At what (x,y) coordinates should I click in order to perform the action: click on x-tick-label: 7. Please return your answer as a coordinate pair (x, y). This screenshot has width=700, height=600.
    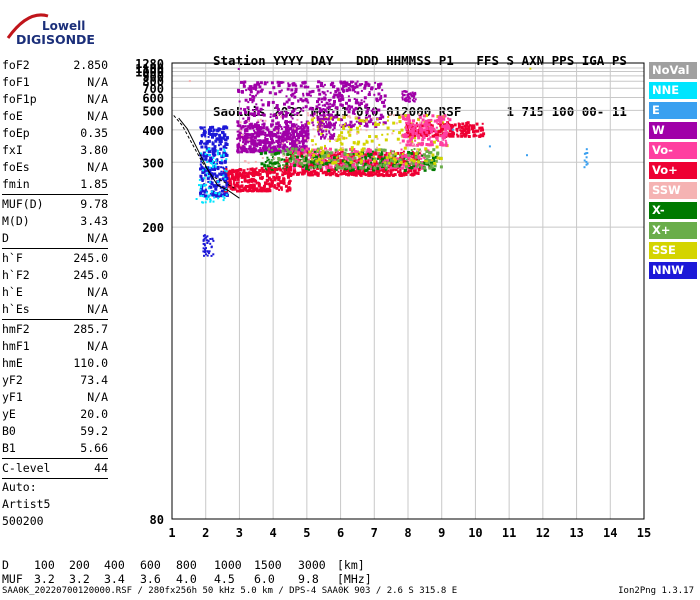
    Looking at the image, I should click on (374, 533).